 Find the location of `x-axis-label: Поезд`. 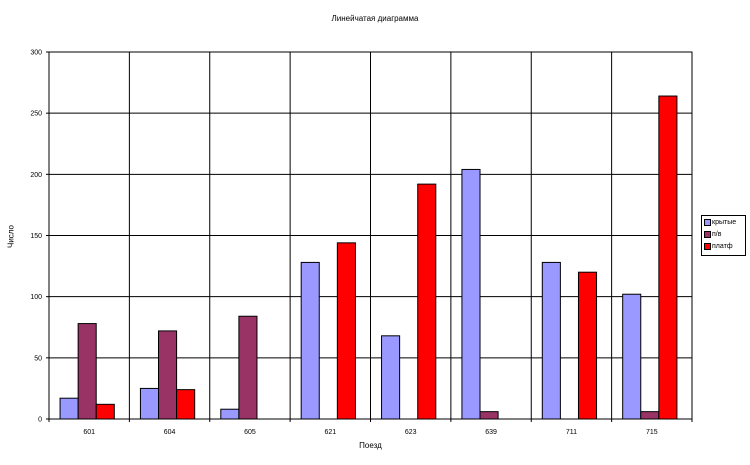

x-axis-label: Поезд is located at coordinates (370, 445).